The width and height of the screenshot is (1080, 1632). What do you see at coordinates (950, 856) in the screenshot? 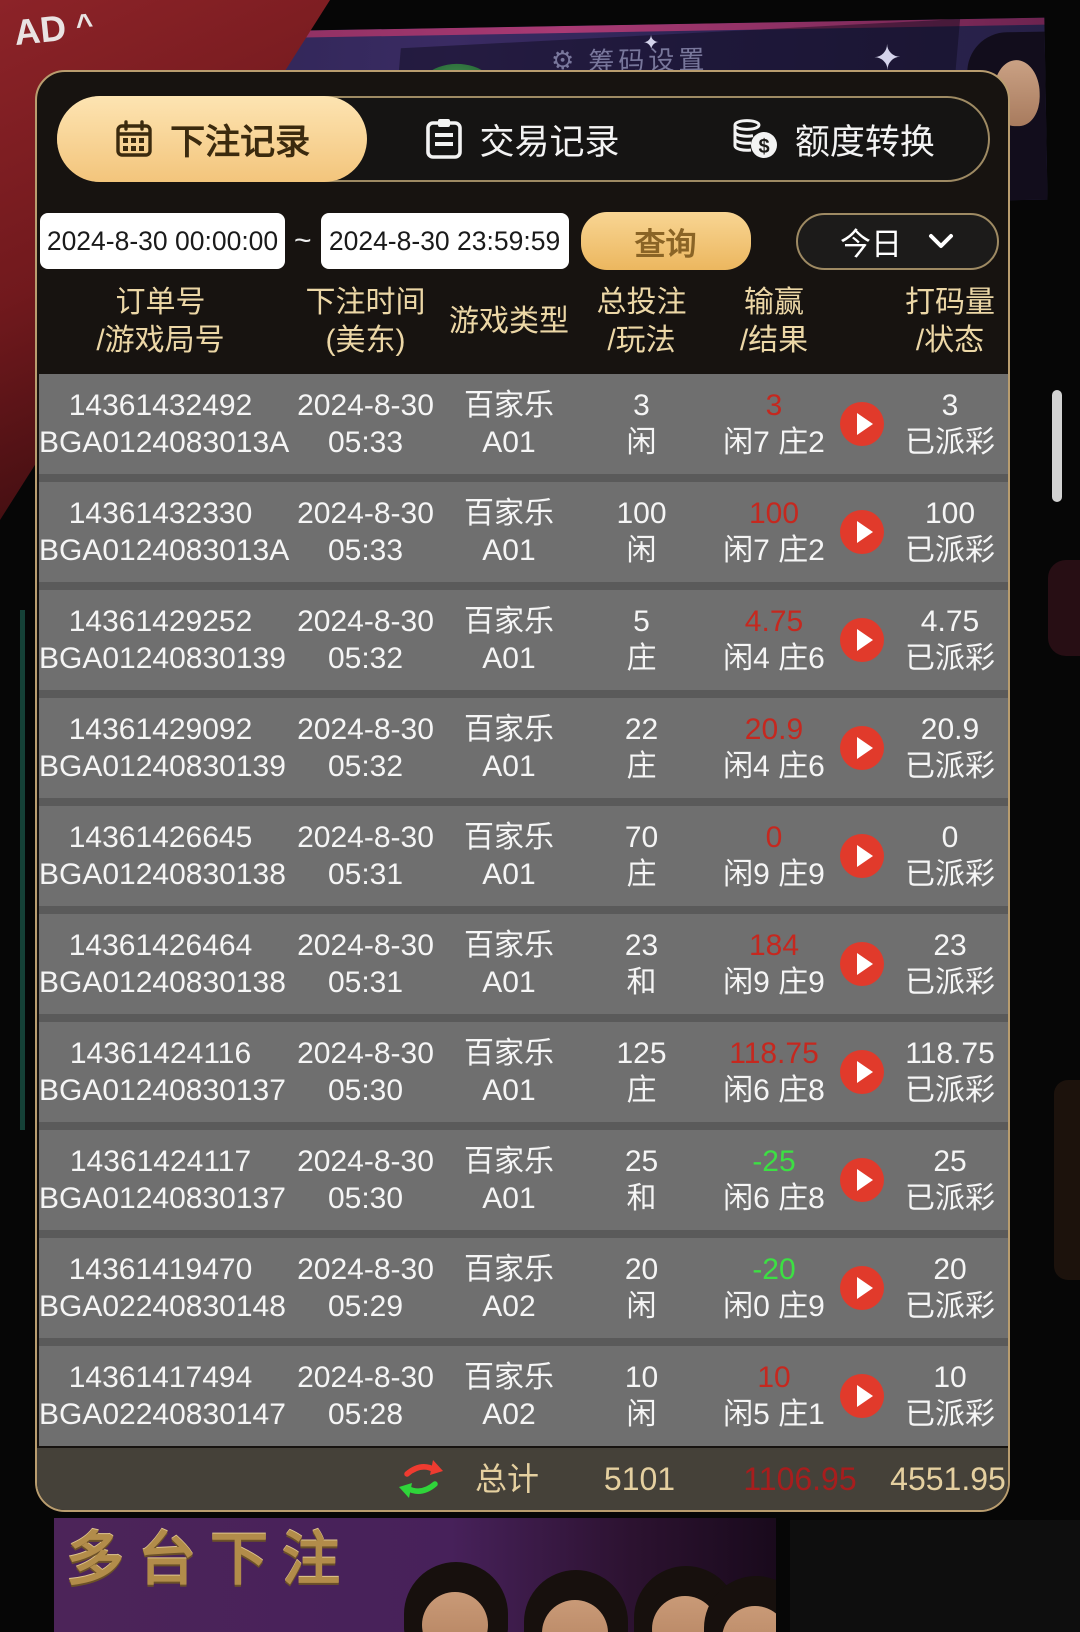
I see `wager-status-cell: 0 已派彩` at bounding box center [950, 856].